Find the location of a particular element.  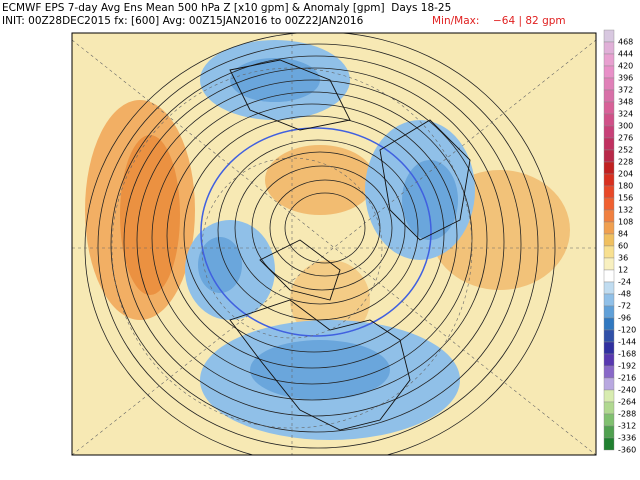

colorbar-label: 444 is located at coordinates (625, 54).